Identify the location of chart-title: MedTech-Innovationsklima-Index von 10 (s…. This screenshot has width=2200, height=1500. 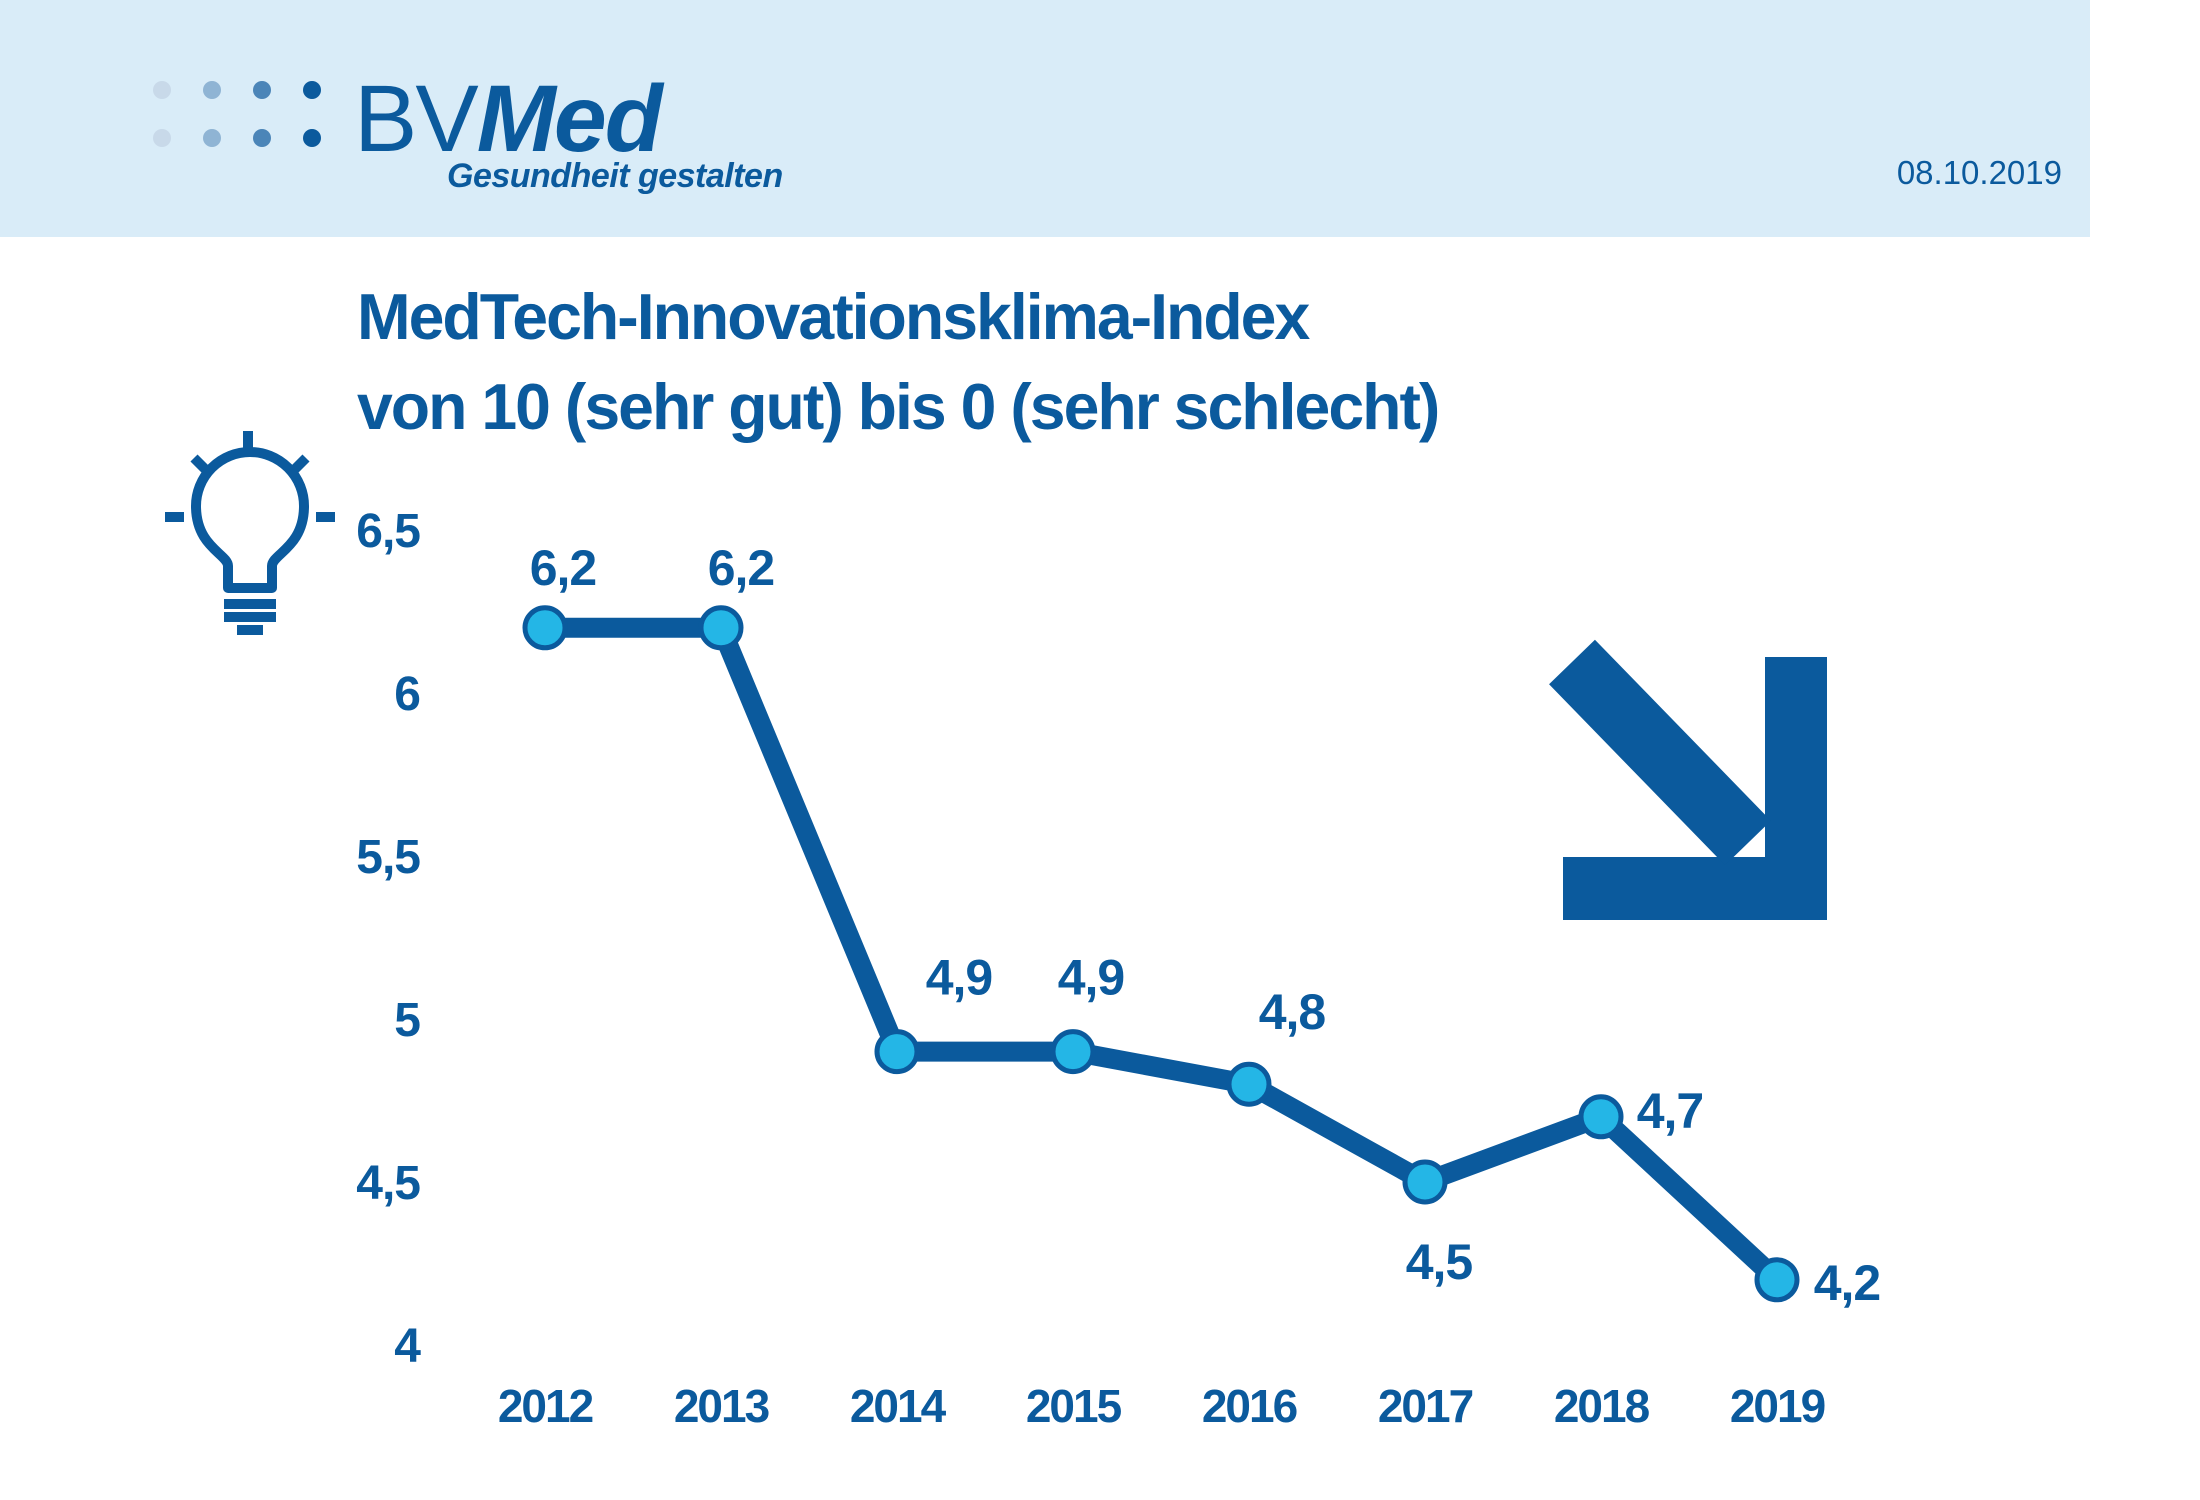
(898, 362).